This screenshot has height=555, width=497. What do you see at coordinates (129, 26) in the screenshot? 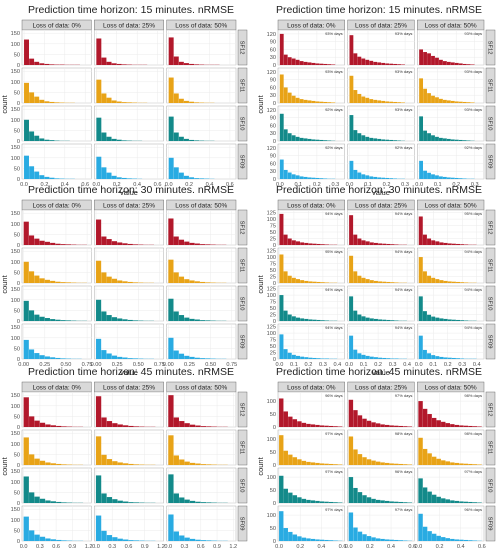
I see `facet-strip-label: Loss of data: 25%` at bounding box center [129, 26].